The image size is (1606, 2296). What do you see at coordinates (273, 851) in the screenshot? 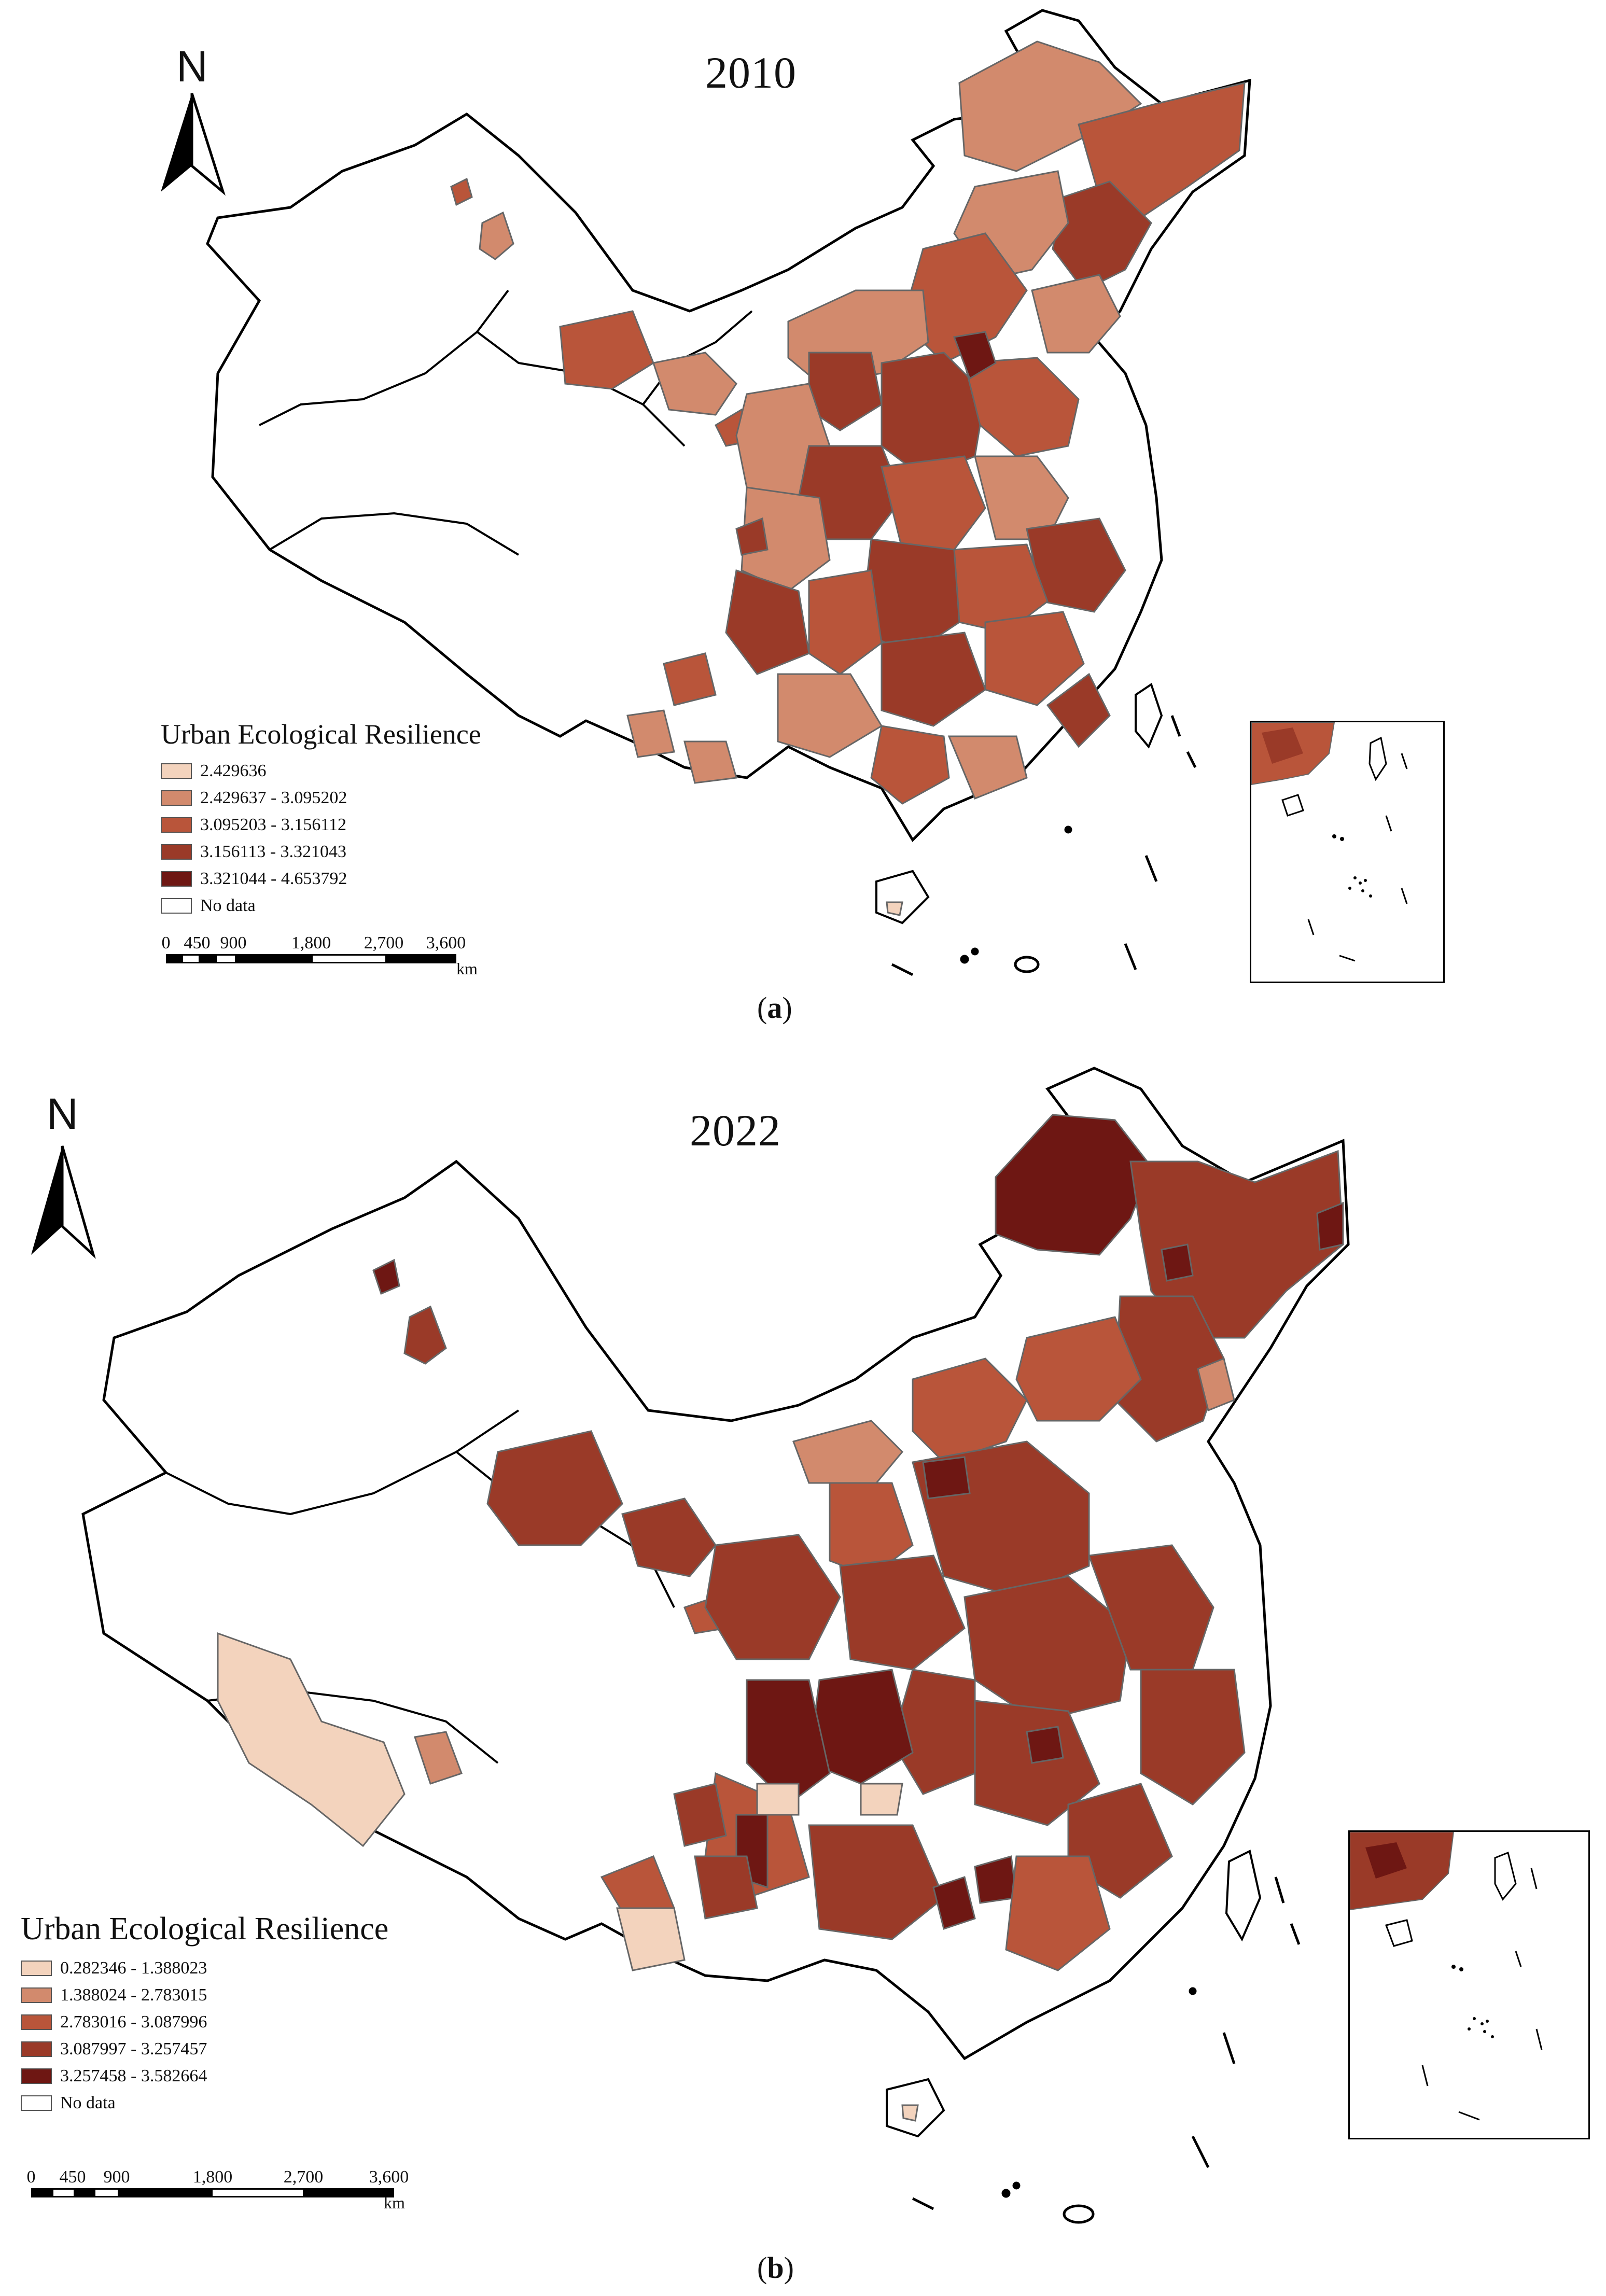
I see `legend-label: 3.156113 - 3.321043` at bounding box center [273, 851].